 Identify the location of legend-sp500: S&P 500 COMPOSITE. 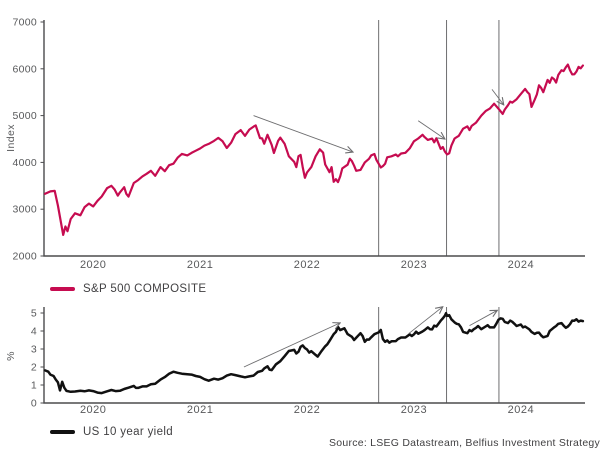
(128, 289).